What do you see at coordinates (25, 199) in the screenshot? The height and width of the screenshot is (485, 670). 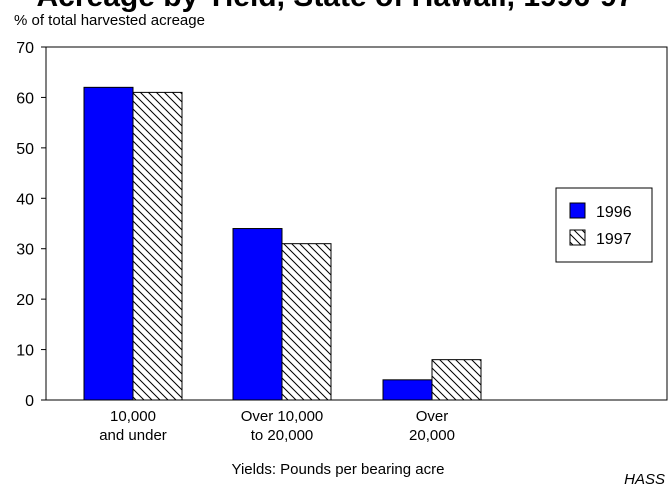 I see `y-tick-label: 40` at bounding box center [25, 199].